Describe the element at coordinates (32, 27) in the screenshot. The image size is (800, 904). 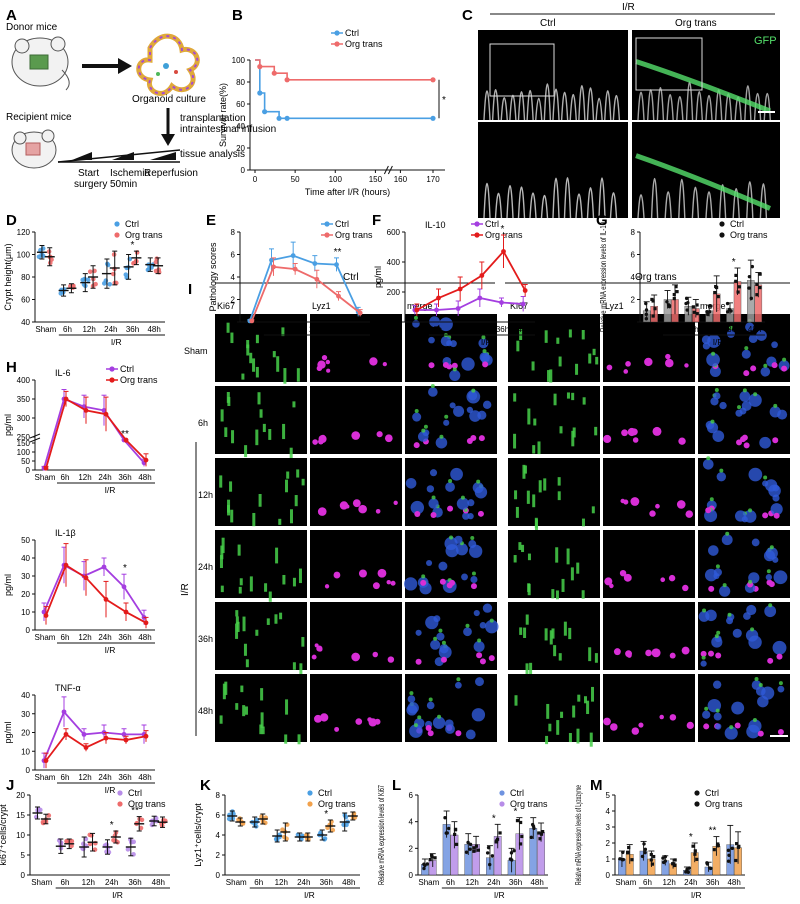
I see `donor-mice-label: Donor mice` at that location.